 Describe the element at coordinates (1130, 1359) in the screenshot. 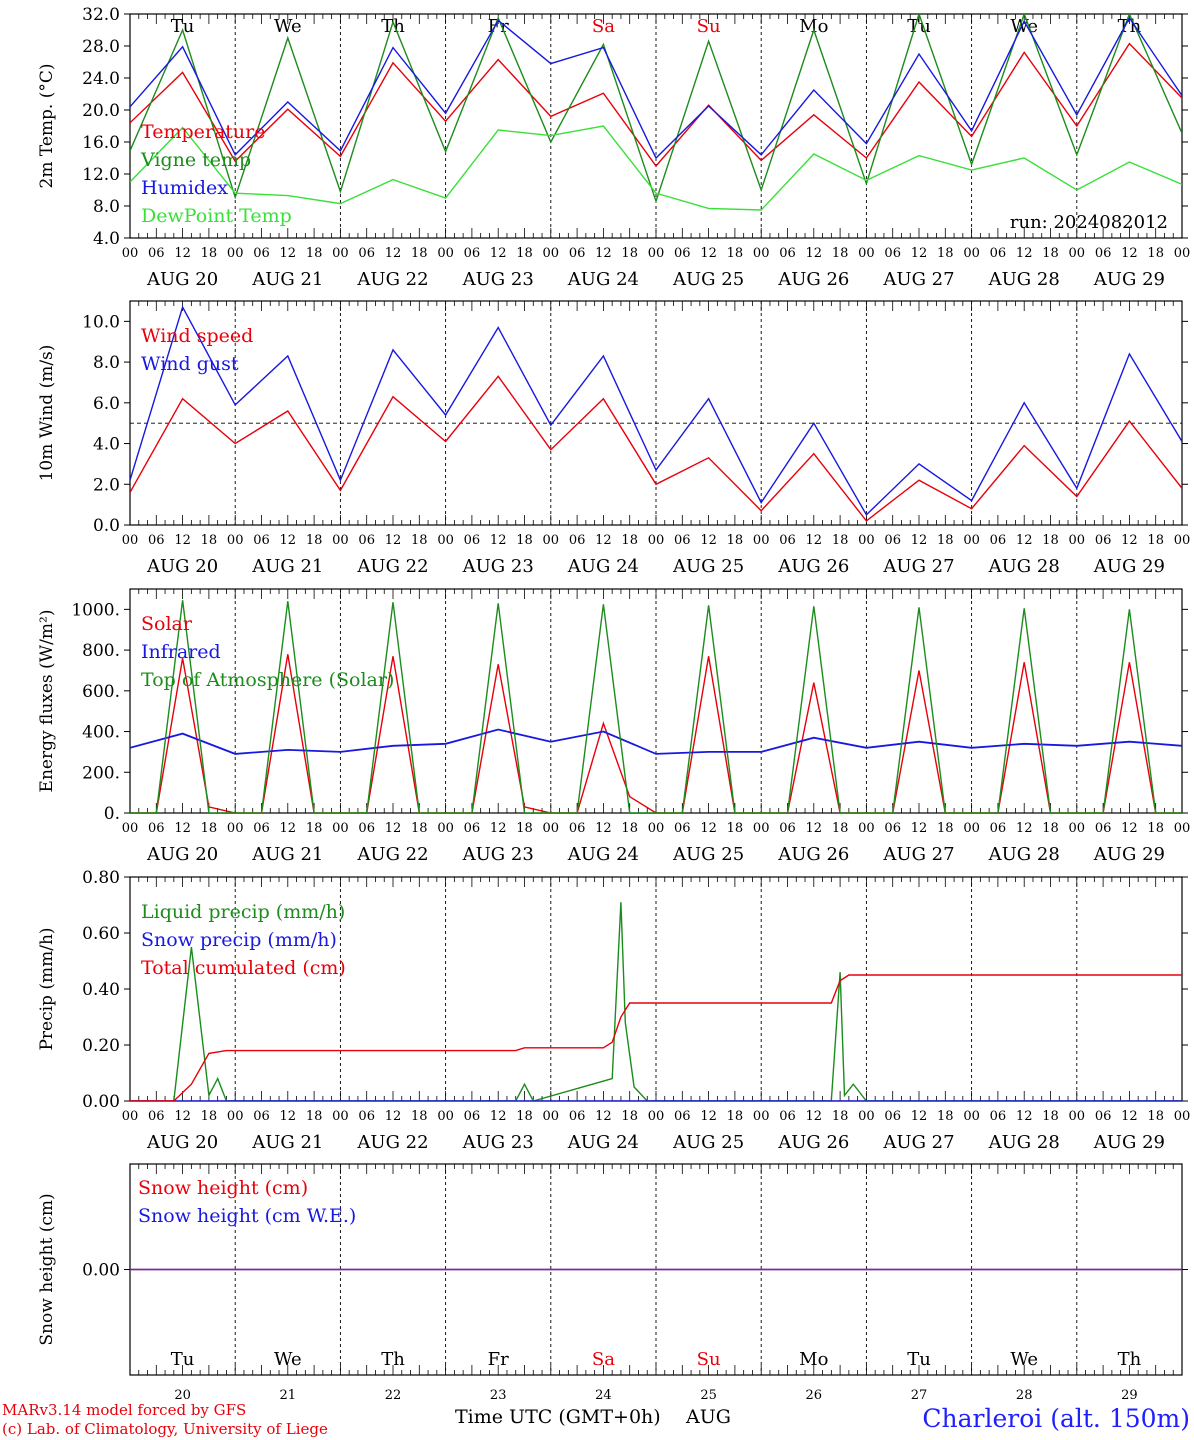

I see `snow-weekday-label: Th` at that location.